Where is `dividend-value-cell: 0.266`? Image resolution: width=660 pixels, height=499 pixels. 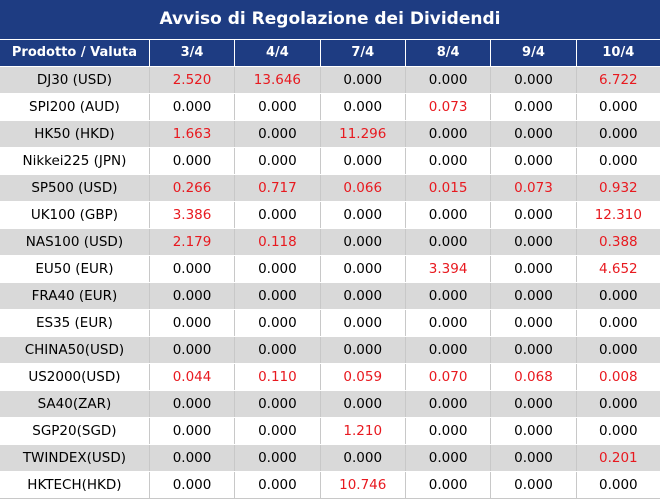
dividend-value-cell: 0.266 is located at coordinates (191, 188).